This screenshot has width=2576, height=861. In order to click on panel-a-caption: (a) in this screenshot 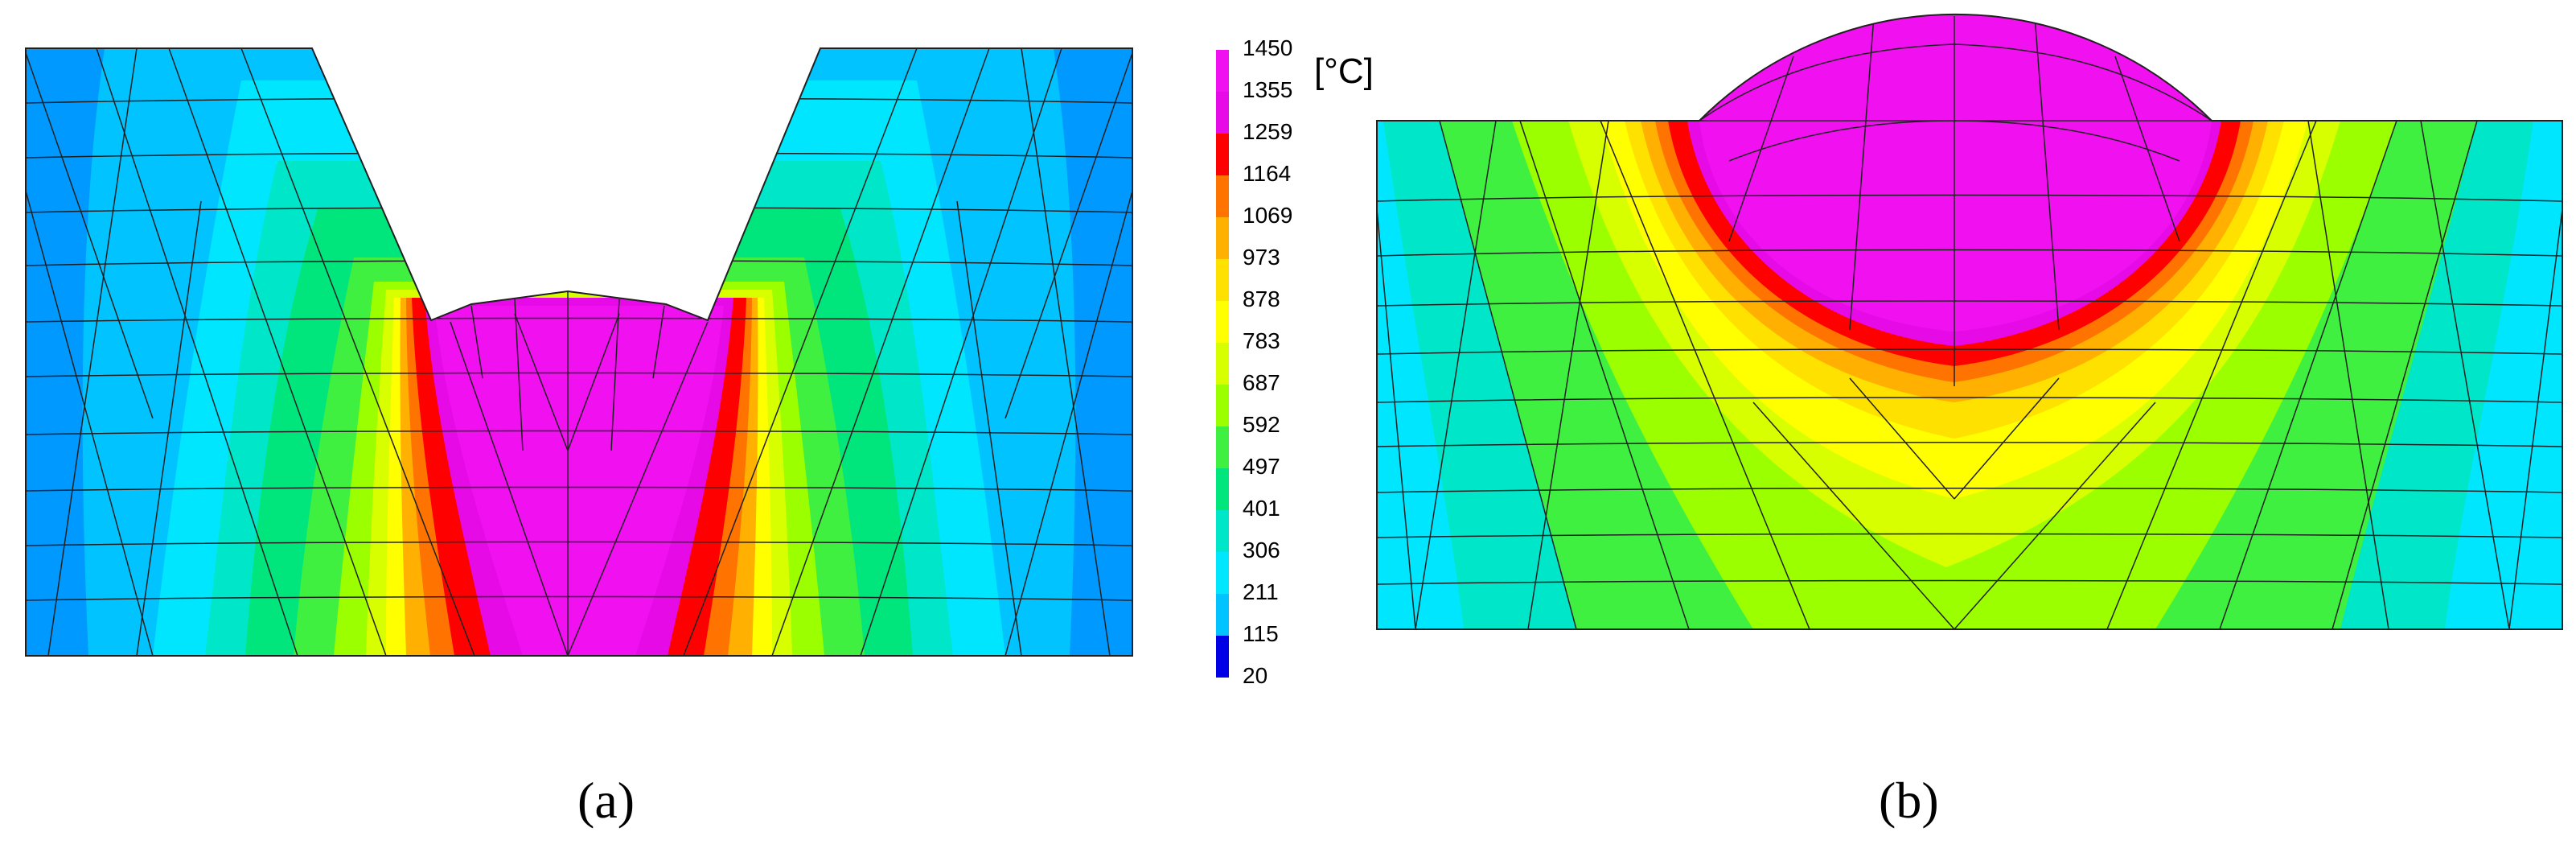, I will do `click(606, 800)`.